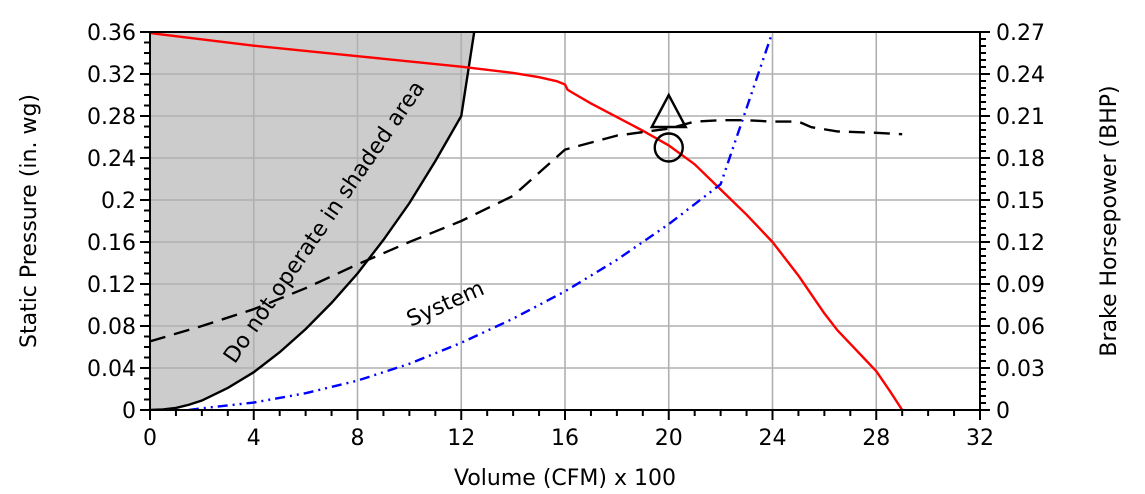 The image size is (1145, 494). I want to click on y2-tick-label: 0.21, so click(1020, 117).